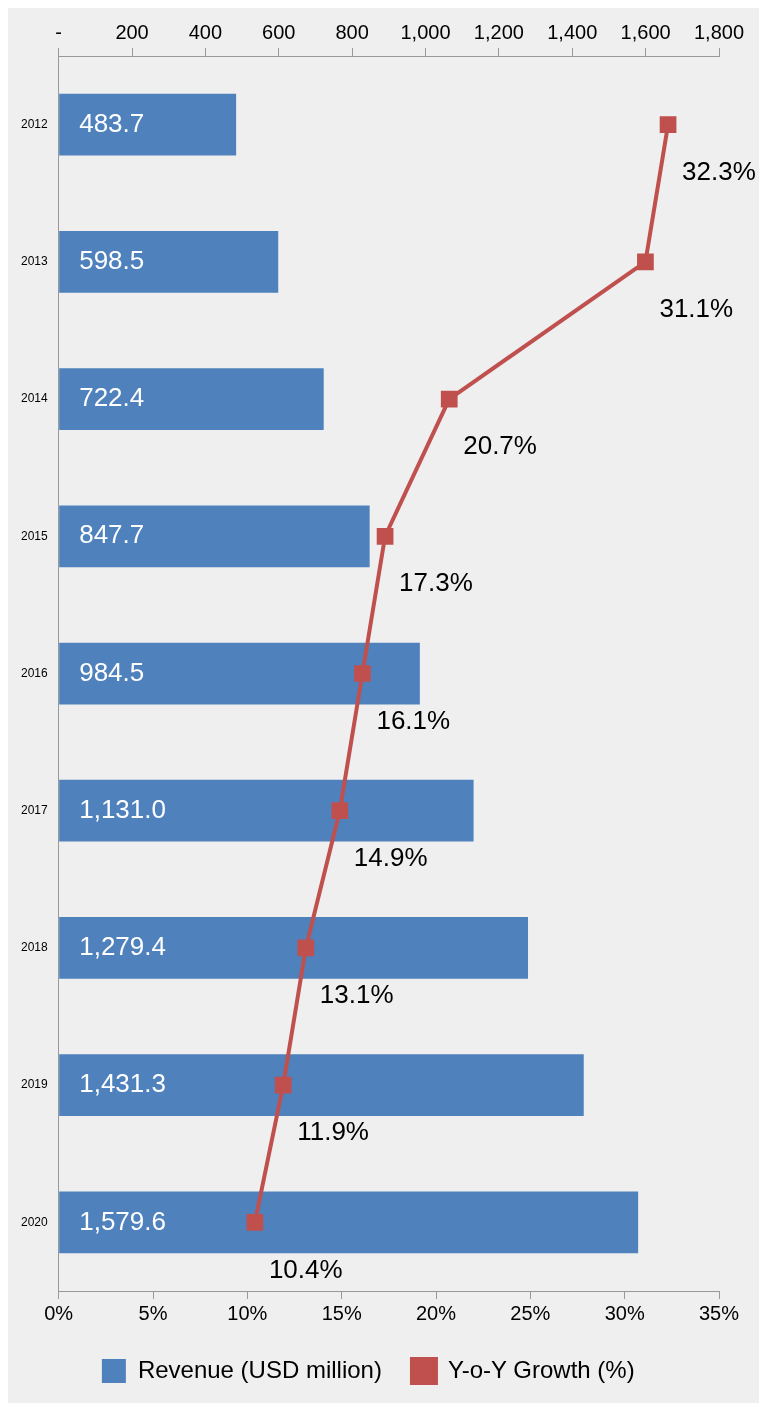  I want to click on legend-label: Y-o-Y Growth (%), so click(541, 1369).